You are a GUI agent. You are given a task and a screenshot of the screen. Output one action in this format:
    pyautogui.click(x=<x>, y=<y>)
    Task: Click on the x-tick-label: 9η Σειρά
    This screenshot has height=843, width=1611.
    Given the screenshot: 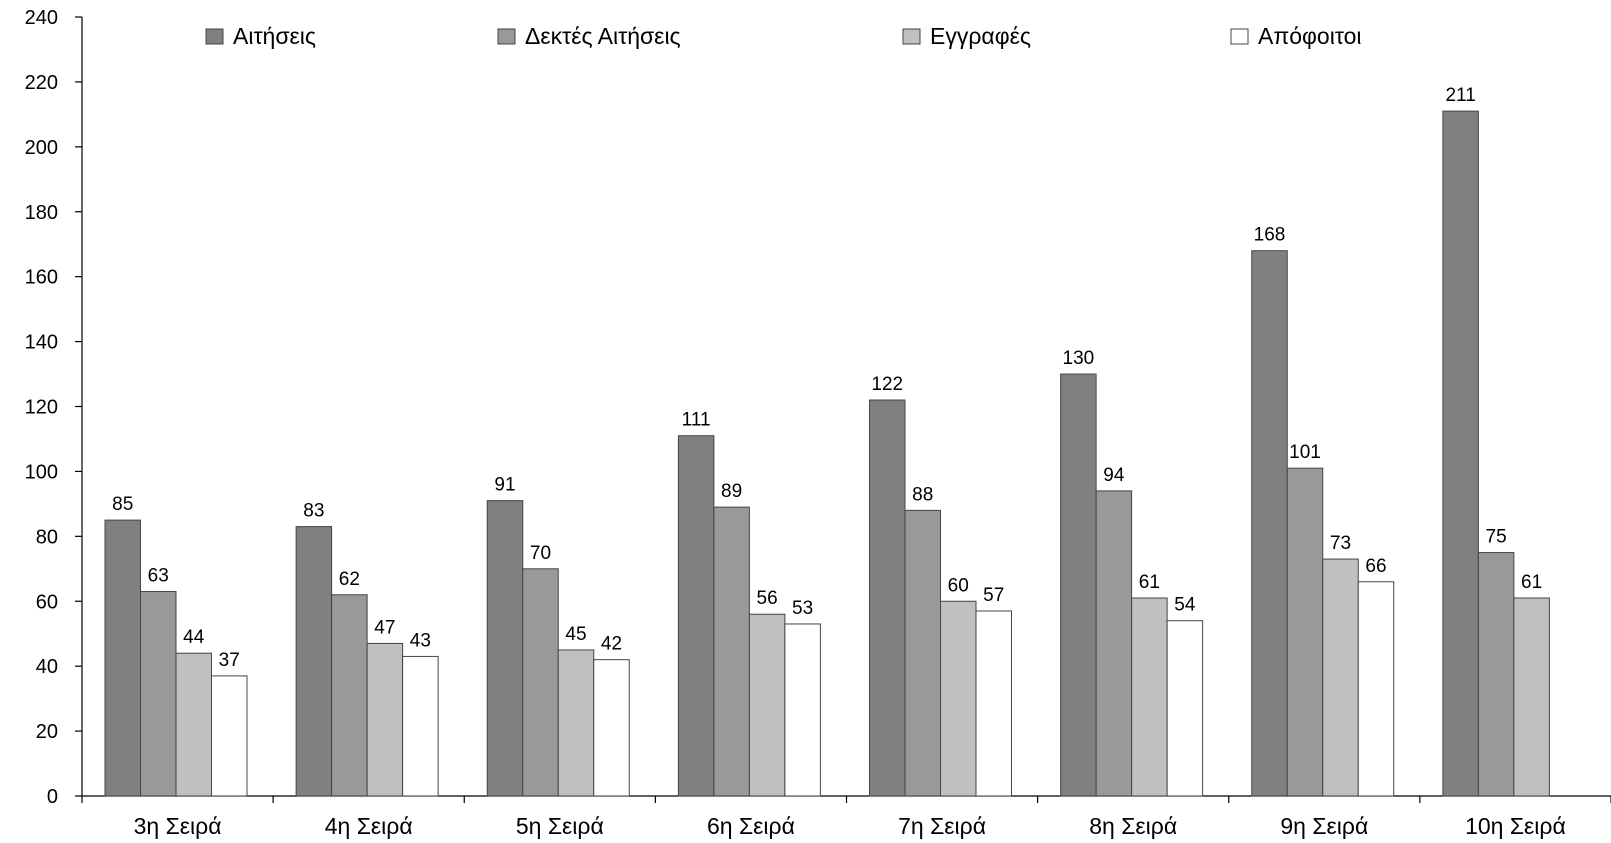 What is the action you would take?
    pyautogui.click(x=1324, y=826)
    